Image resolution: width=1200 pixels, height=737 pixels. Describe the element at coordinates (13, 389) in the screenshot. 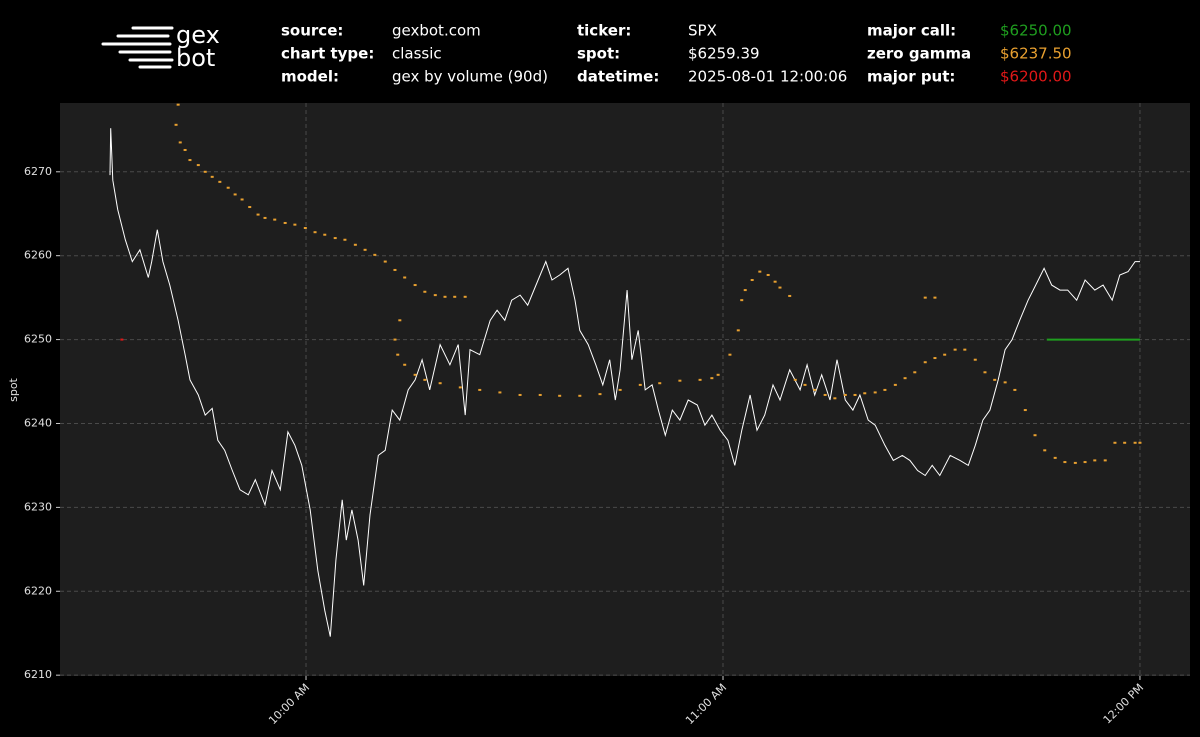

I see `y-axis-label: spot` at that location.